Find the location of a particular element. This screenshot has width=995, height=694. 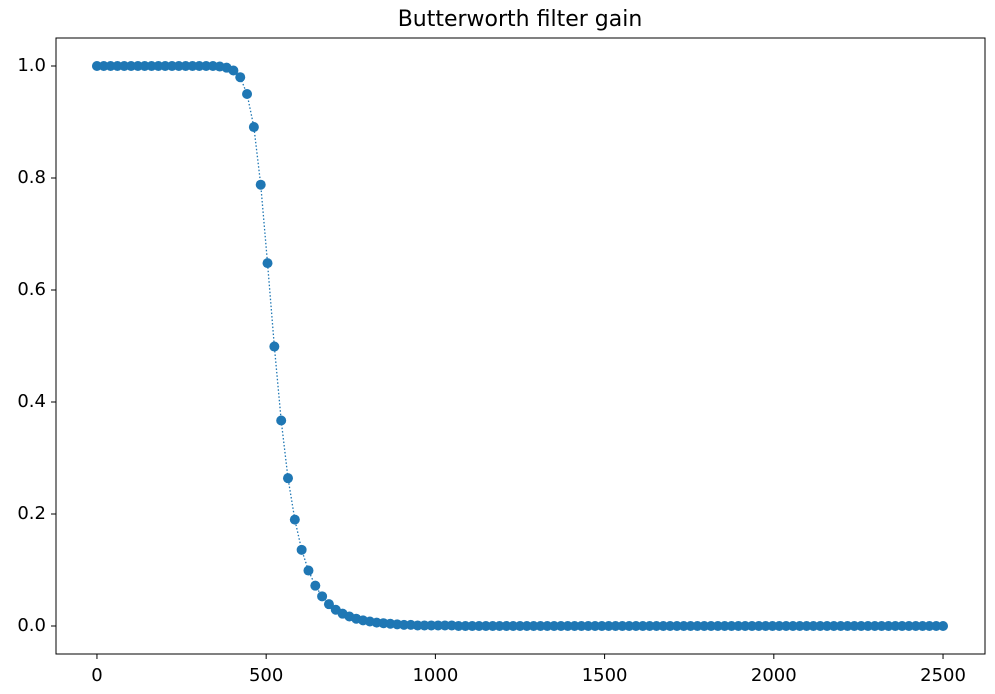

x-tick-label: 2500 is located at coordinates (943, 675).